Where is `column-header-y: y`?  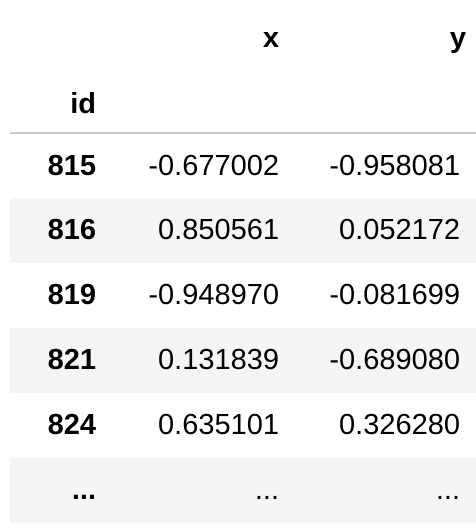
column-header-y: y is located at coordinates (457, 37).